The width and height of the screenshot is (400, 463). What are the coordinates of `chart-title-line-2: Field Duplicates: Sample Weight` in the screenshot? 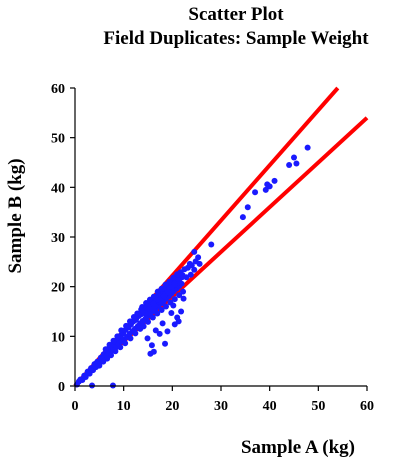 It's located at (236, 38).